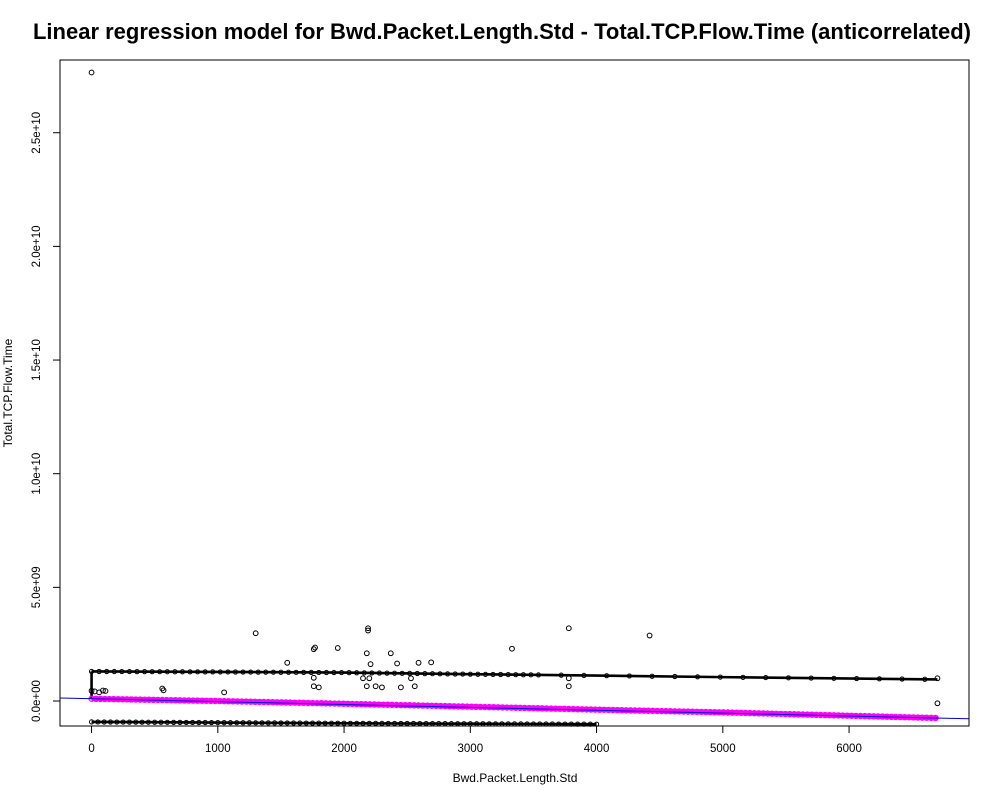 This screenshot has height=800, width=1000. Describe the element at coordinates (37, 701) in the screenshot. I see `y-tick-label: 0.0e+00` at that location.